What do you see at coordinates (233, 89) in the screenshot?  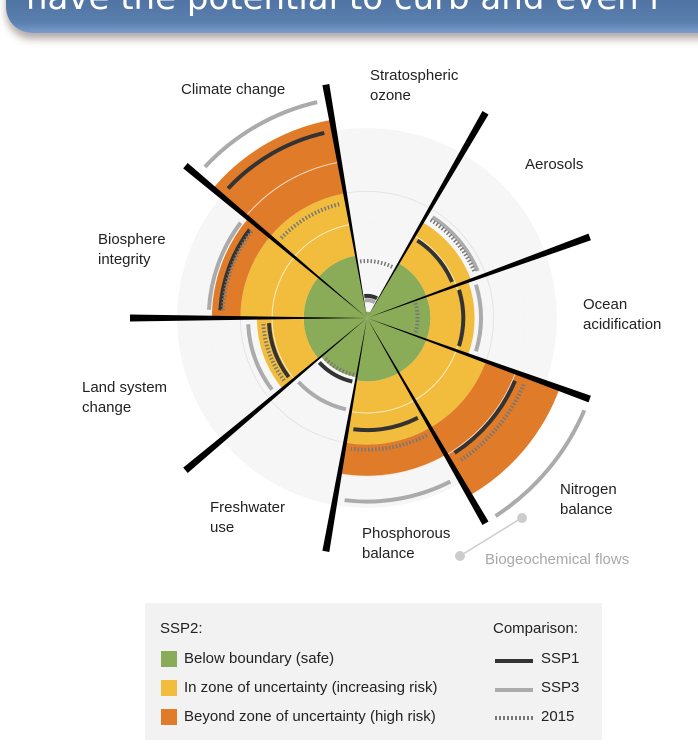 I see `label-climate-change: Climate change` at bounding box center [233, 89].